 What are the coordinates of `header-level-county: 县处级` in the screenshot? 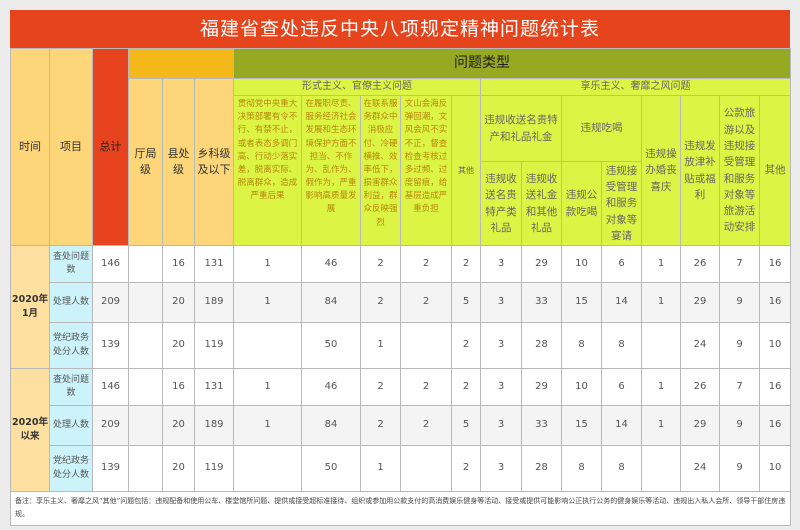 It's located at (178, 162).